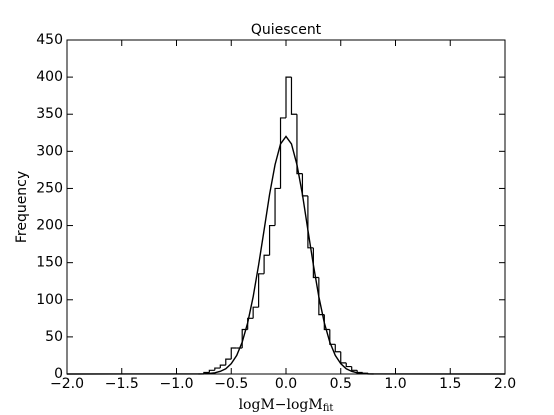 This screenshot has width=554, height=415. Describe the element at coordinates (49, 151) in the screenshot. I see `y-tick-label: 300` at that location.